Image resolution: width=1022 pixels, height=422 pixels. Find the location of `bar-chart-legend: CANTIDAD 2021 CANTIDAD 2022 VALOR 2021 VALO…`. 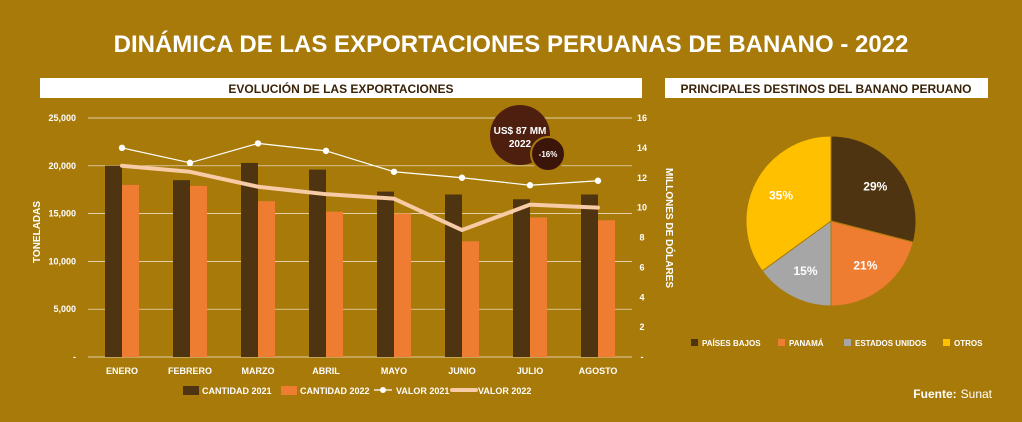

bar-chart-legend: CANTIDAD 2021 CANTIDAD 2022 VALOR 2021 VALO… is located at coordinates (357, 391).